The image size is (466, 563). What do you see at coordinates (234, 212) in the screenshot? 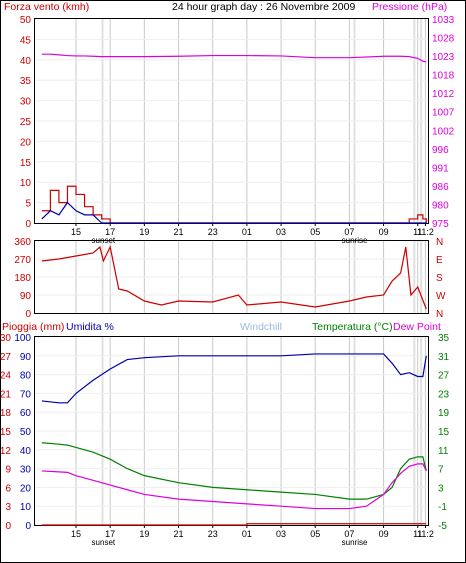
I see `wind-gust-line` at bounding box center [234, 212].